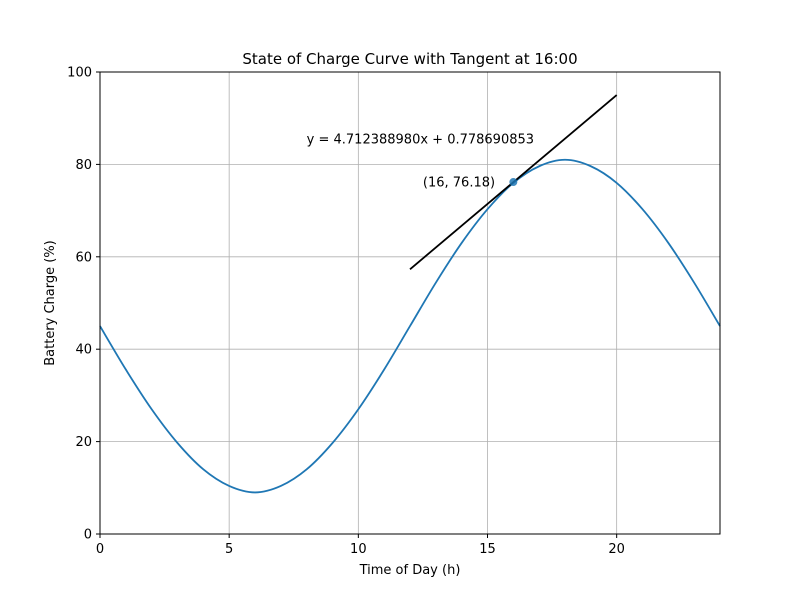 The width and height of the screenshot is (800, 600). I want to click on x-tick-label: 20, so click(616, 549).